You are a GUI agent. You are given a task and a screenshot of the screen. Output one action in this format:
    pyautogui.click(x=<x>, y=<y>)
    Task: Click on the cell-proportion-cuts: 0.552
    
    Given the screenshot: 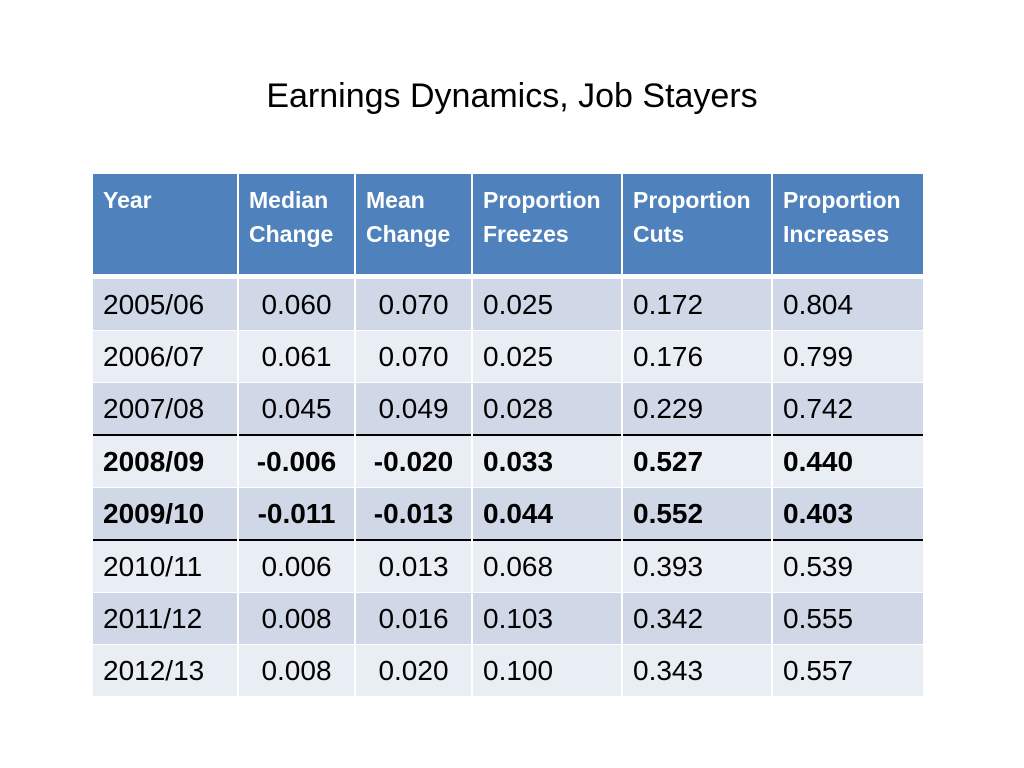 What is the action you would take?
    pyautogui.click(x=697, y=513)
    